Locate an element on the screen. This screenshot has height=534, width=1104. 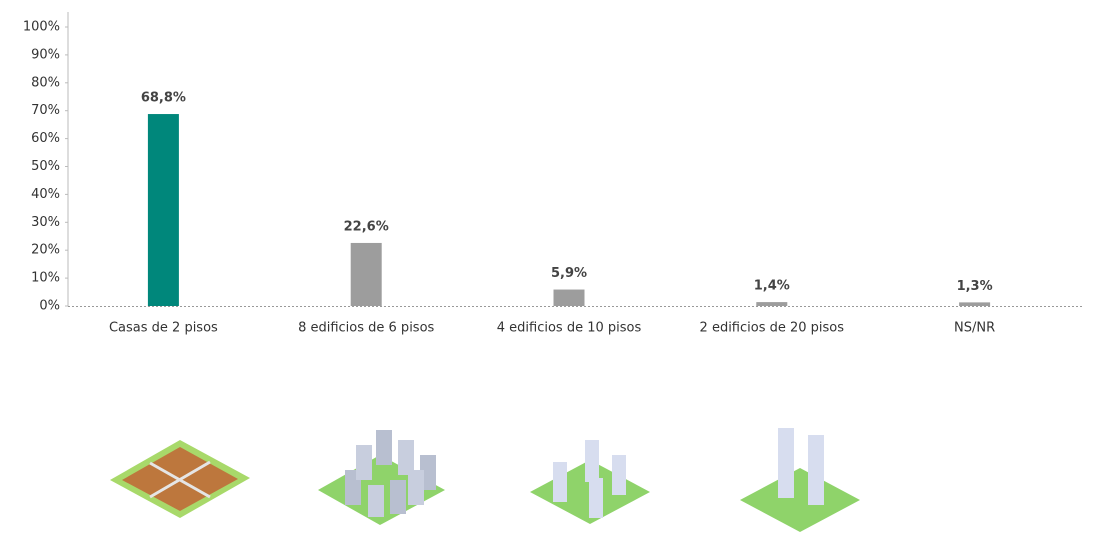
x-tick-label: 2 edificios de 20 pisos is located at coordinates (772, 328).